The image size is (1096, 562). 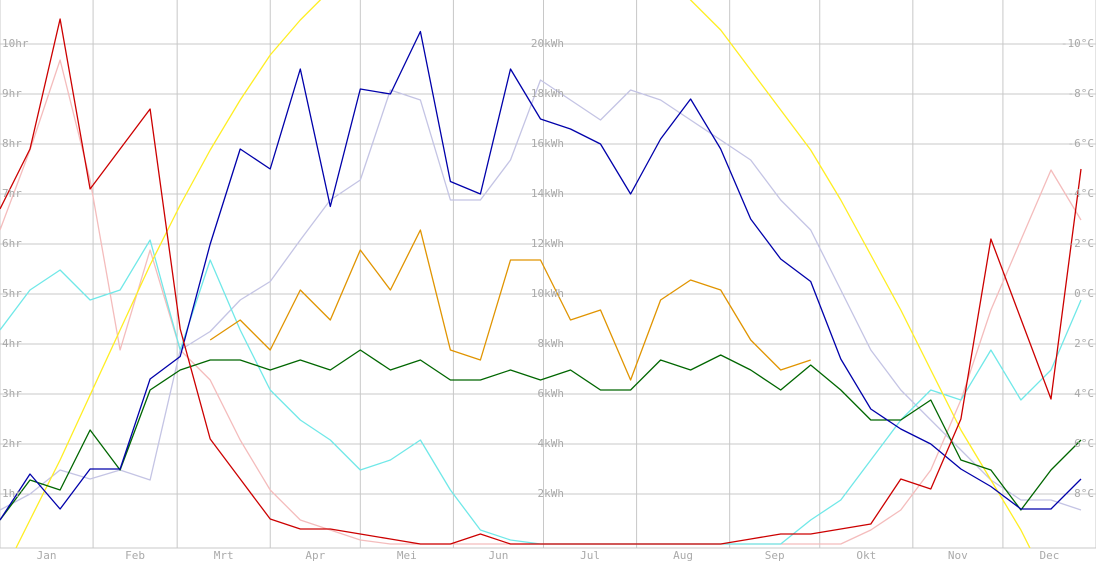 I want to click on x-tick-label: Okt, so click(x=866, y=555).